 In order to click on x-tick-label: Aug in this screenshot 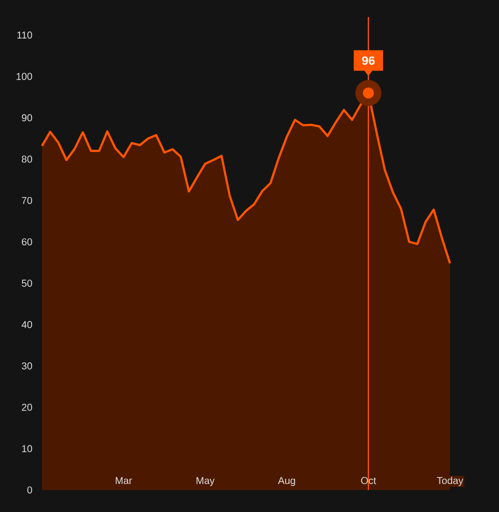, I will do `click(287, 481)`.